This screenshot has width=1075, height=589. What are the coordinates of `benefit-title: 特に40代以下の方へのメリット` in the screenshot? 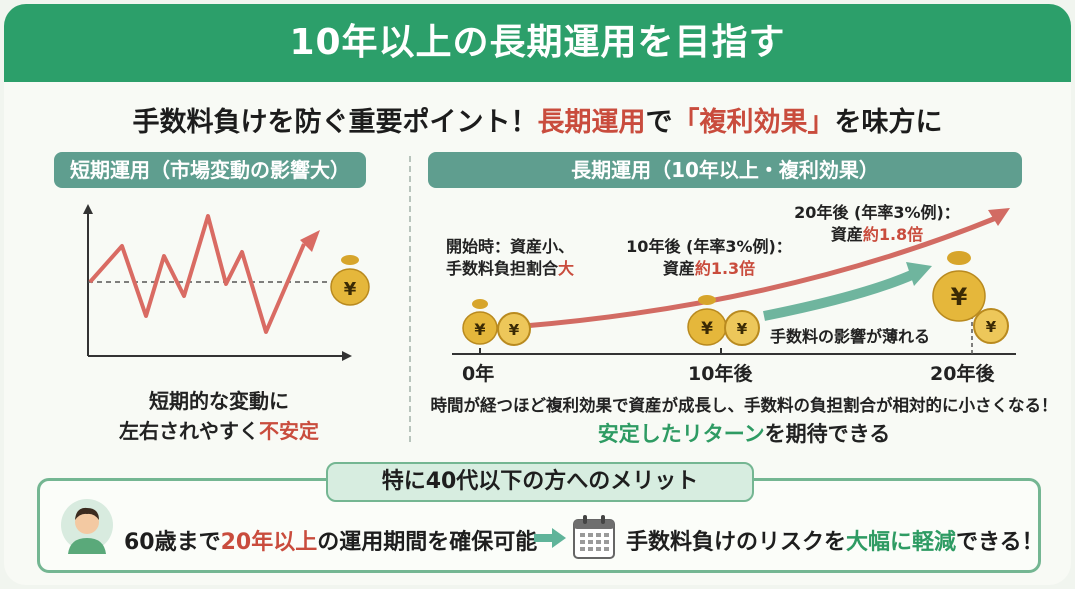 It's located at (540, 482).